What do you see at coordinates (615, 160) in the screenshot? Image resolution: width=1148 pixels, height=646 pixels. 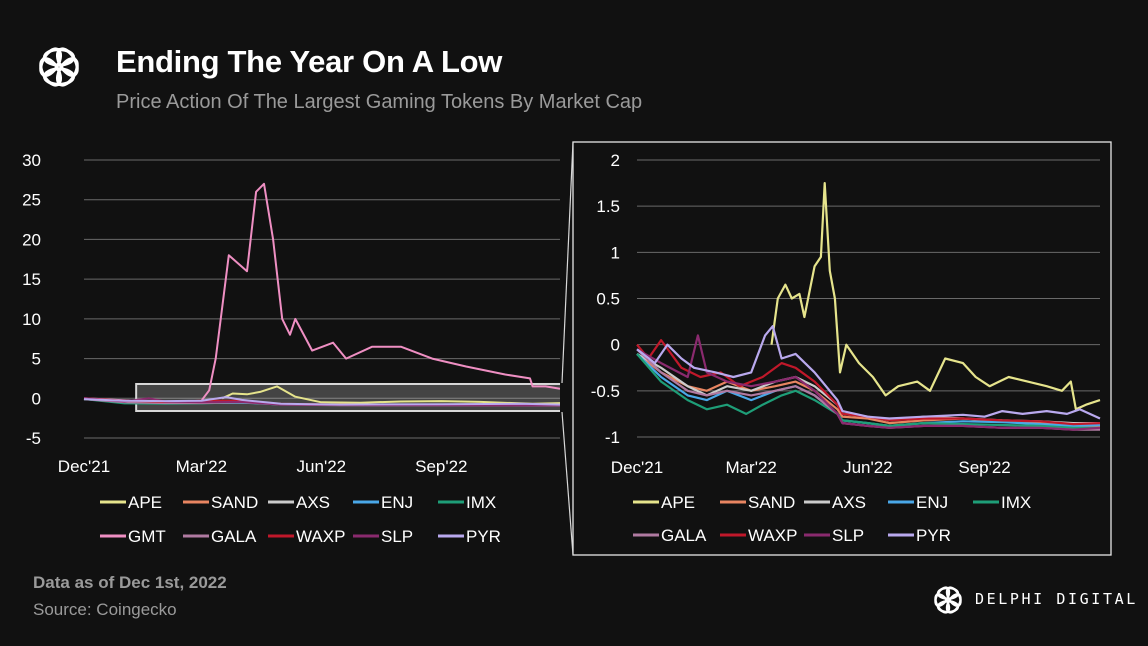 I see `y-tick-label: 2` at bounding box center [615, 160].